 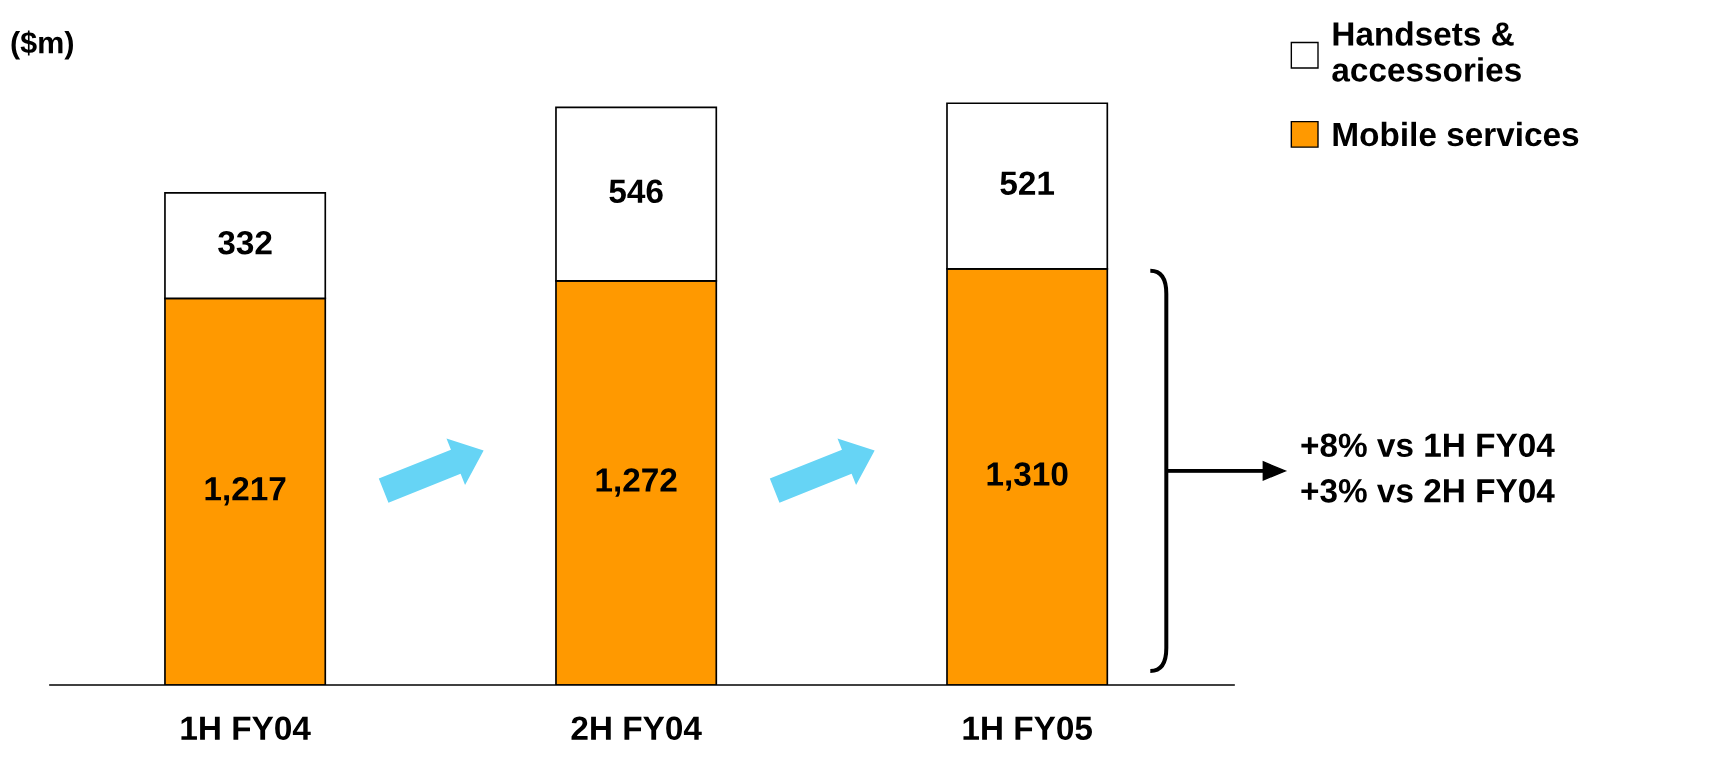 What do you see at coordinates (246, 728) in the screenshot?
I see `x-tick-label: 1H FY04` at bounding box center [246, 728].